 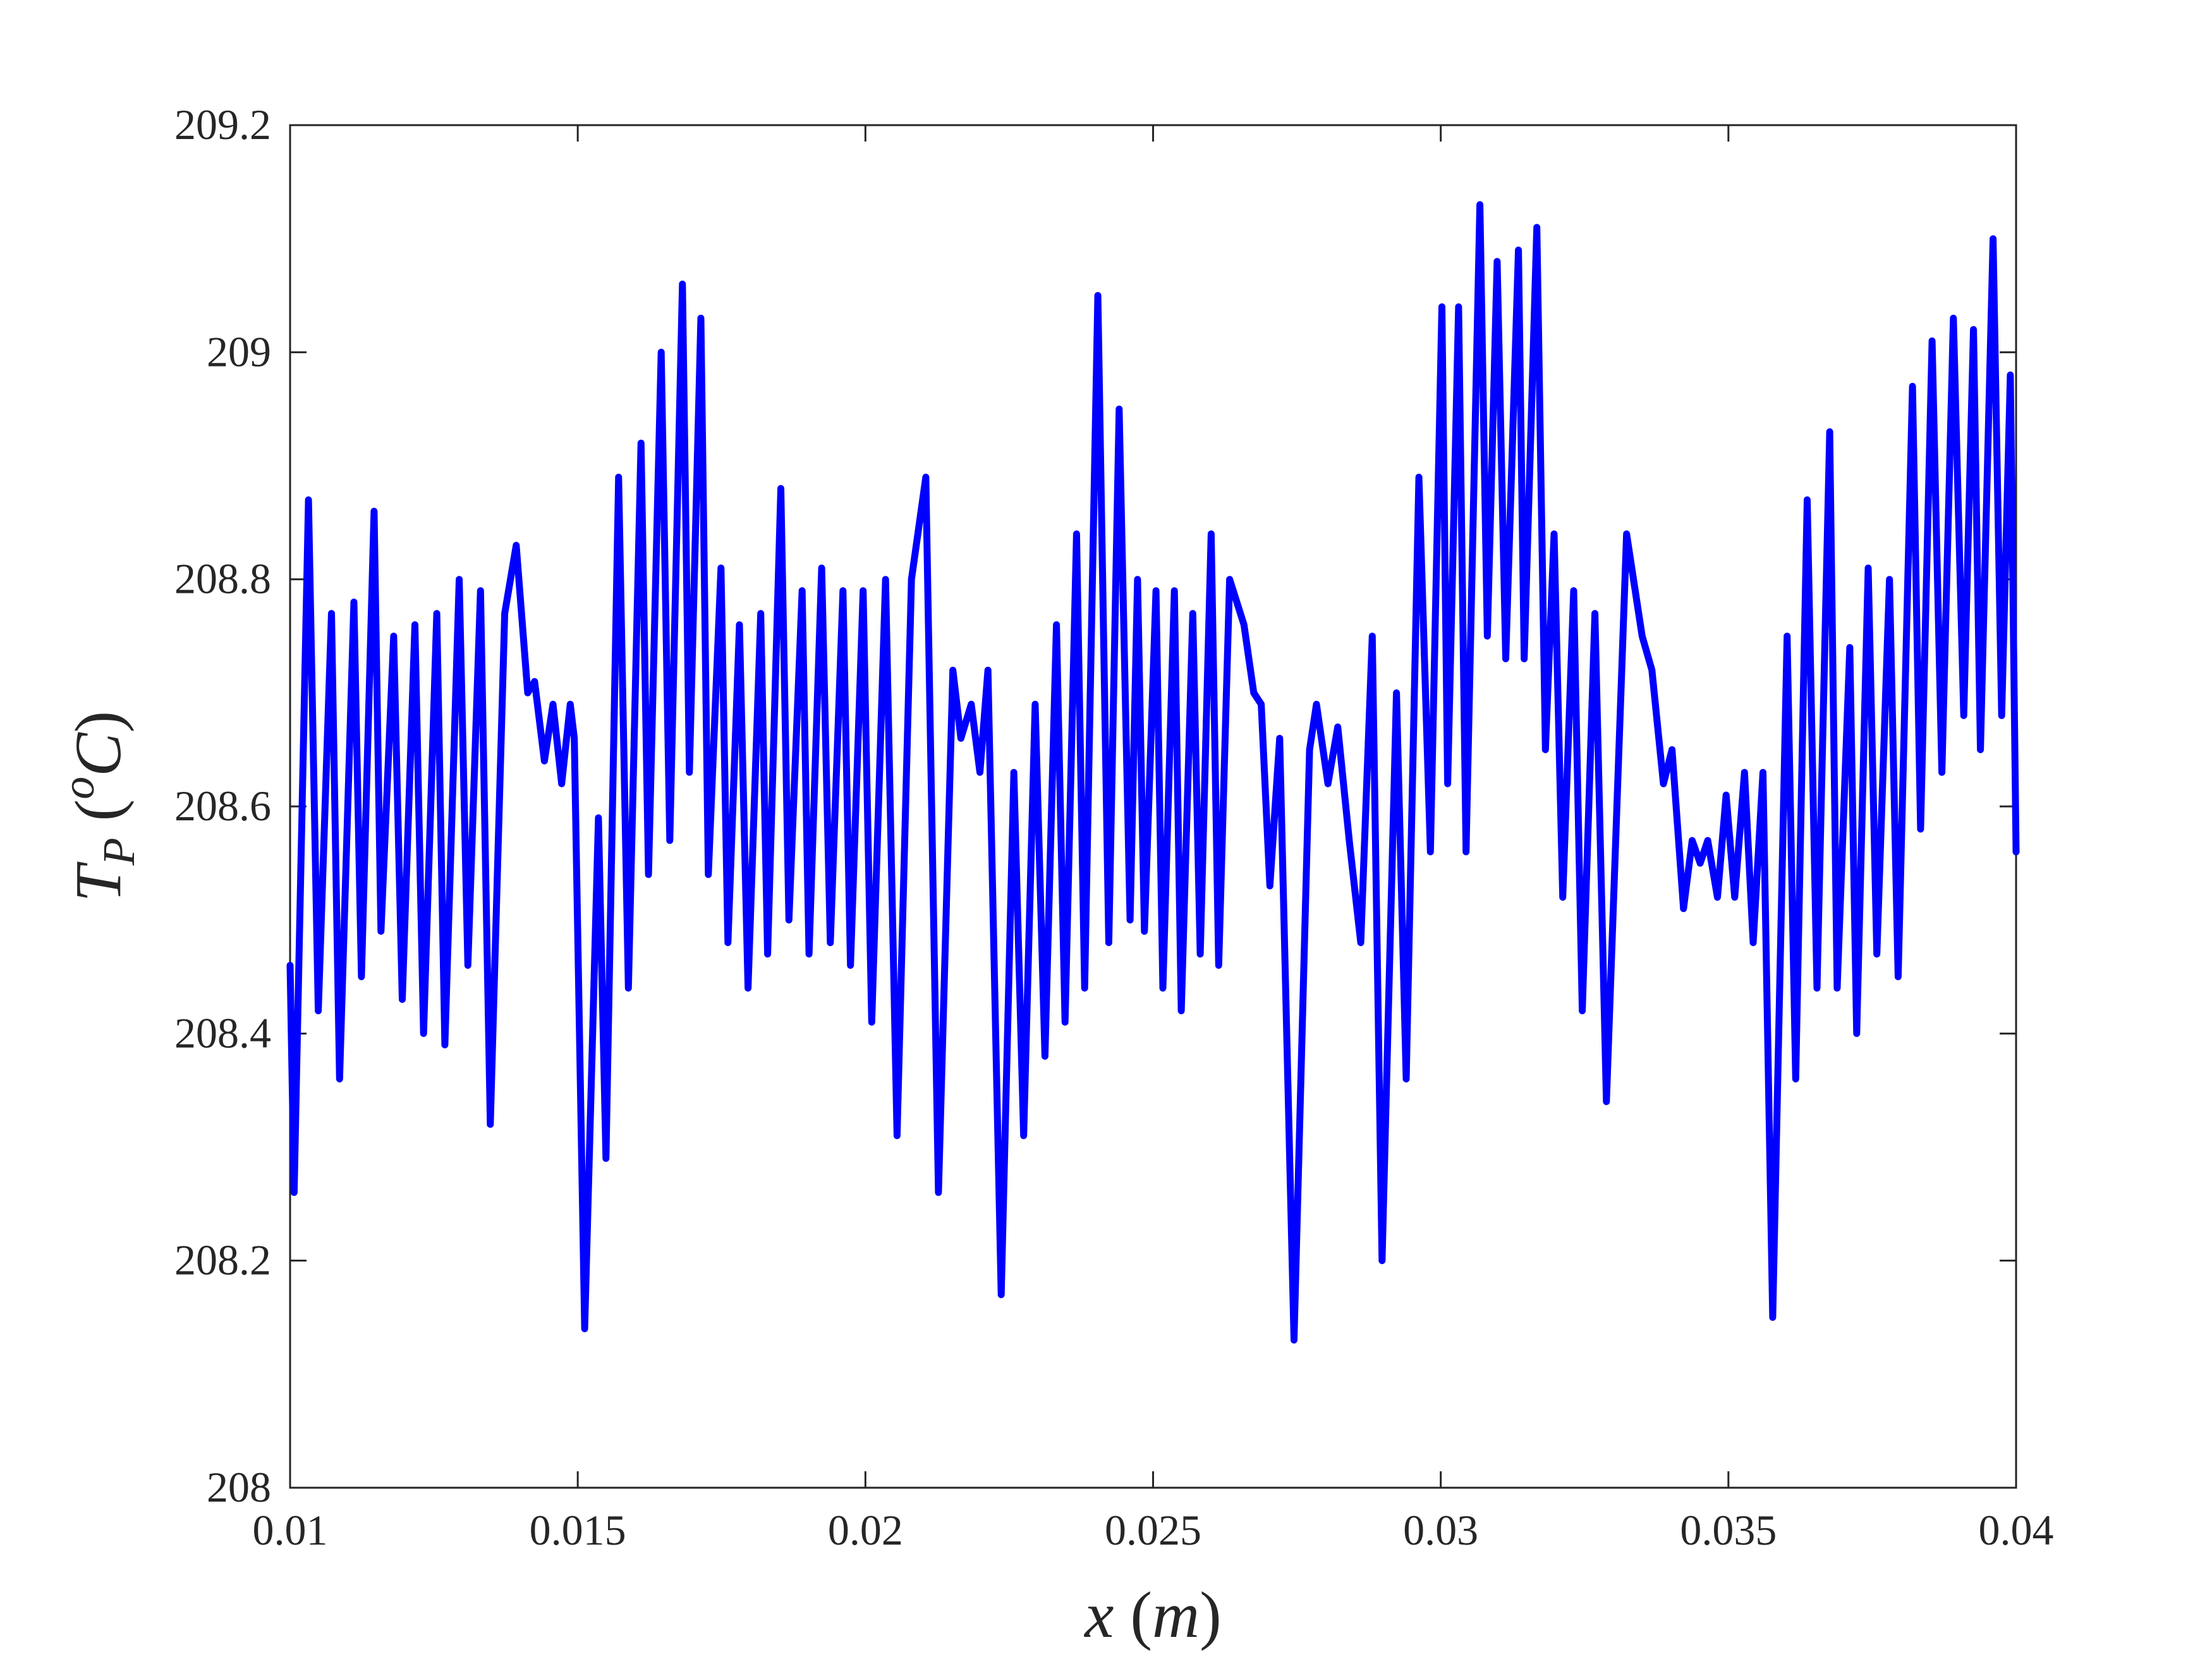 I want to click on x-tick-label: 0.04, so click(x=2017, y=1530).